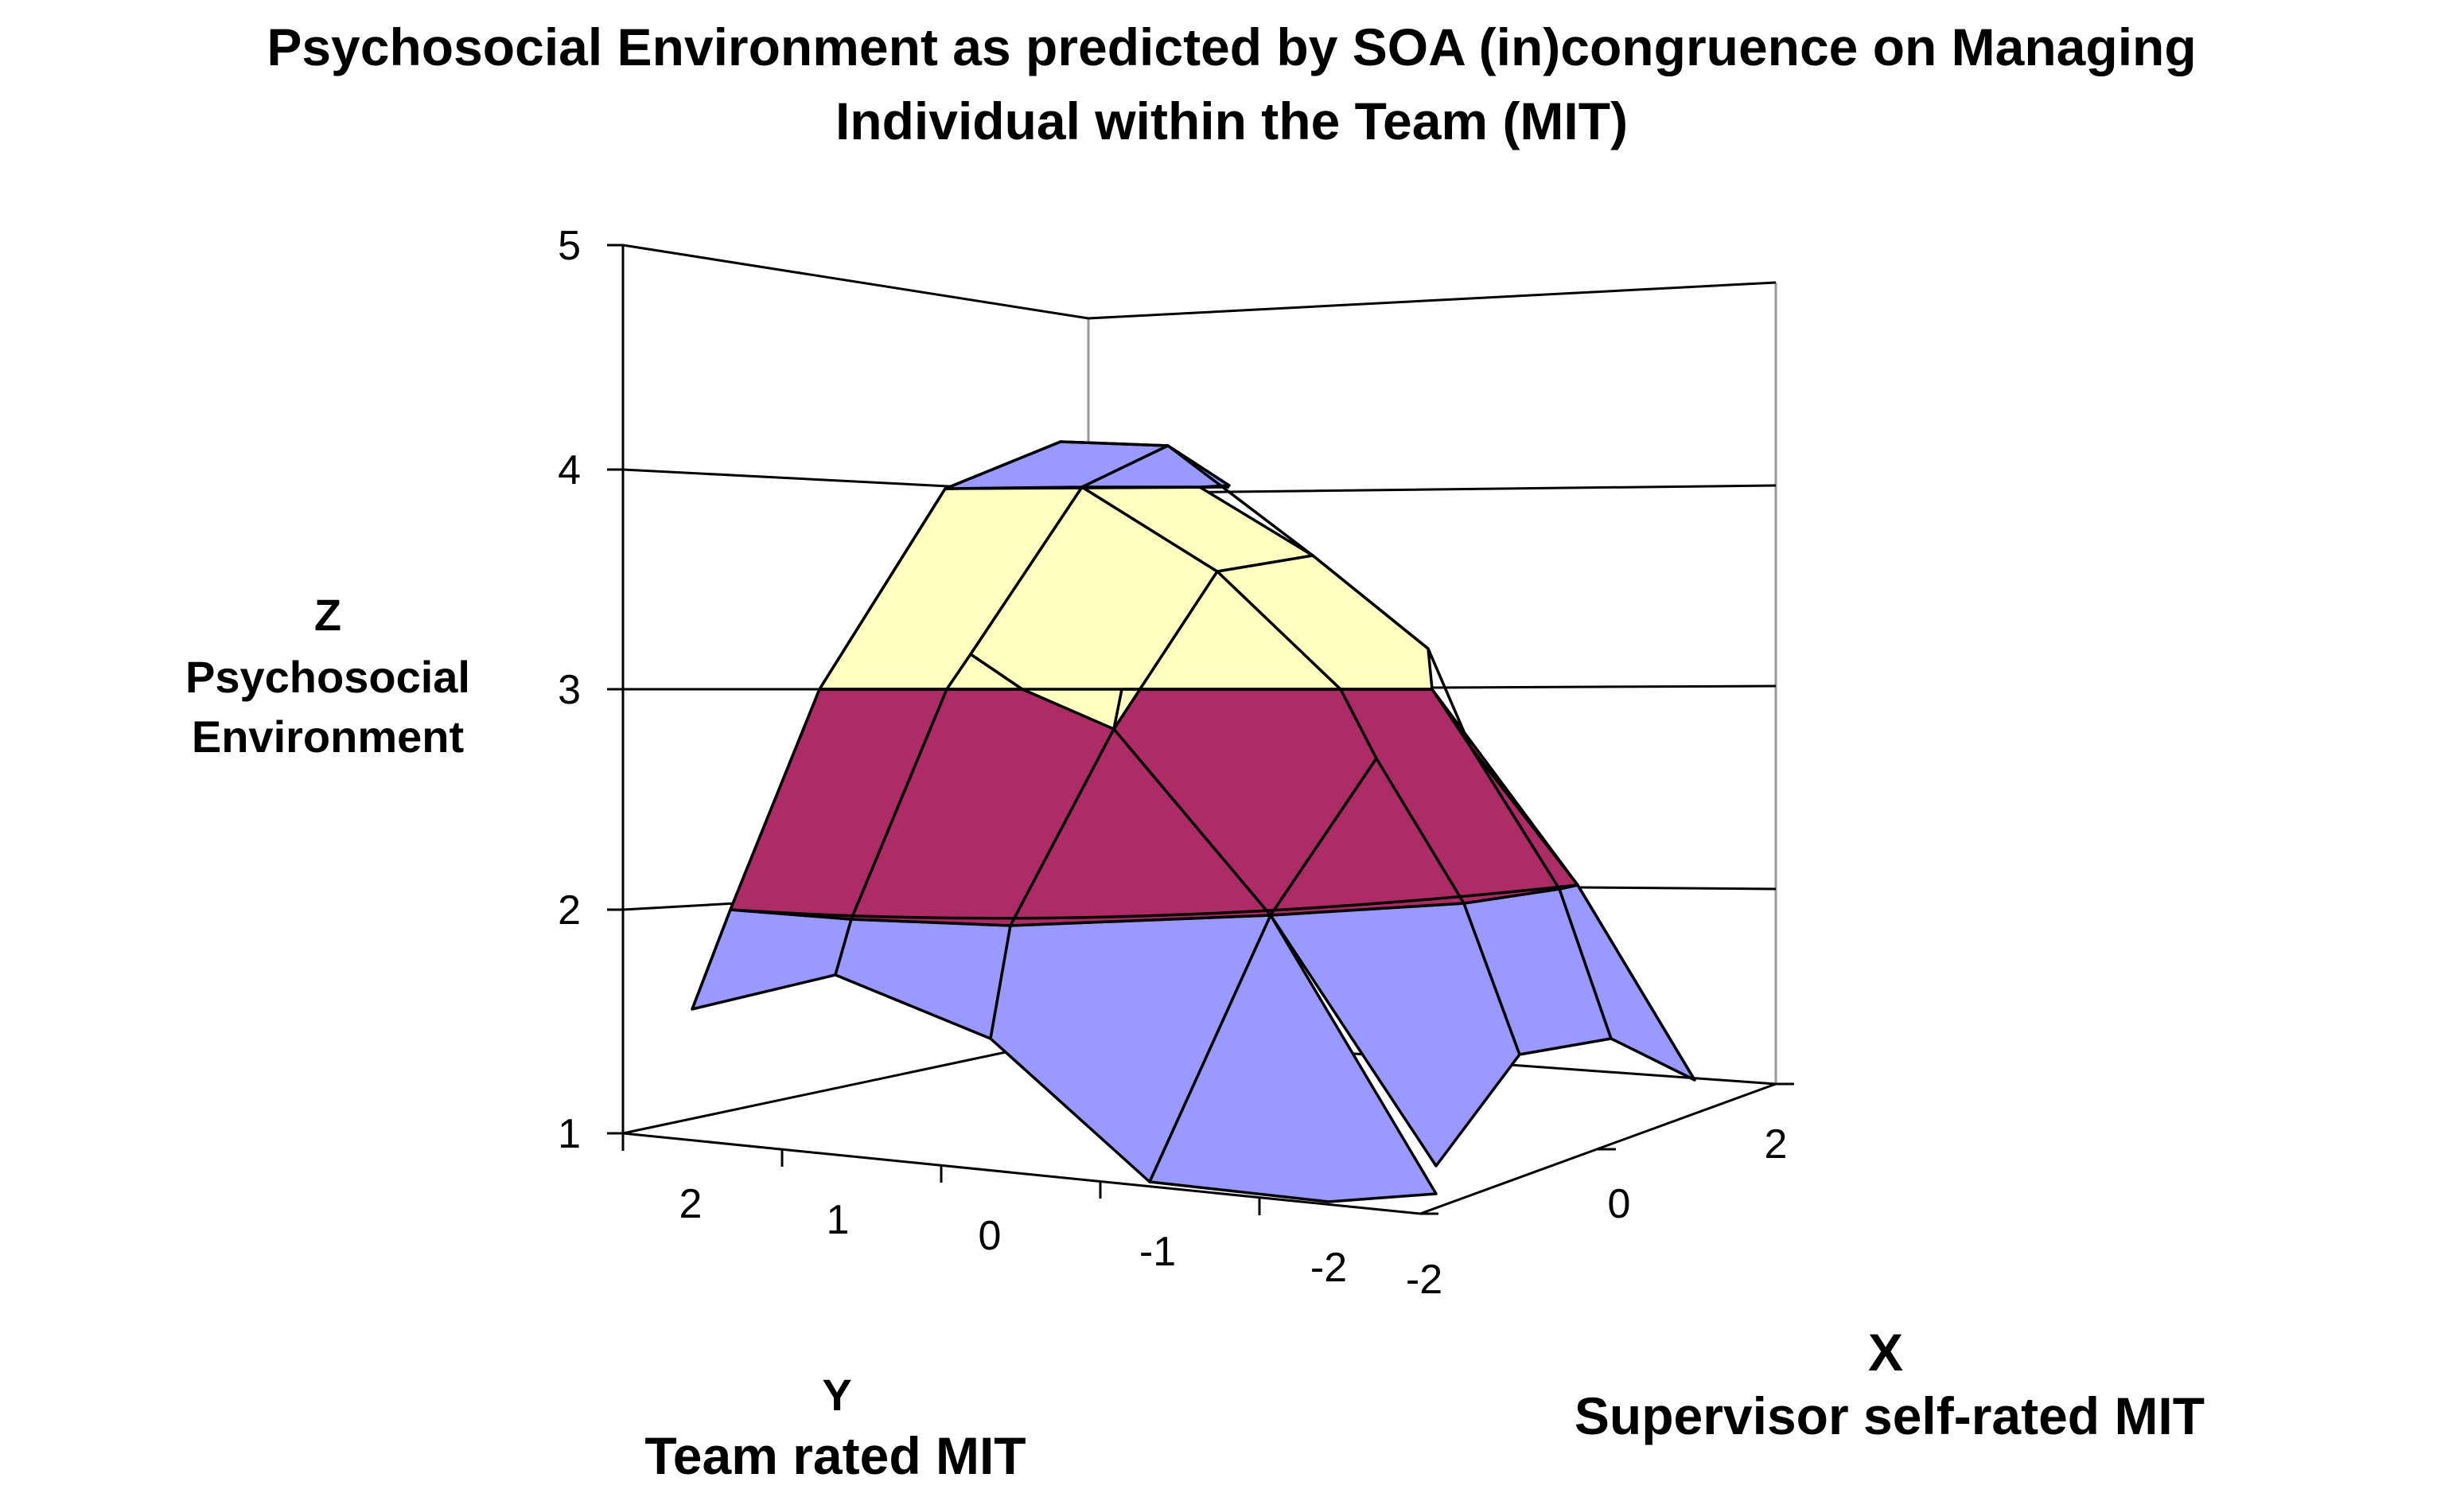 The height and width of the screenshot is (1501, 2464). Describe the element at coordinates (569, 910) in the screenshot. I see `z-tick-label: 2` at that location.